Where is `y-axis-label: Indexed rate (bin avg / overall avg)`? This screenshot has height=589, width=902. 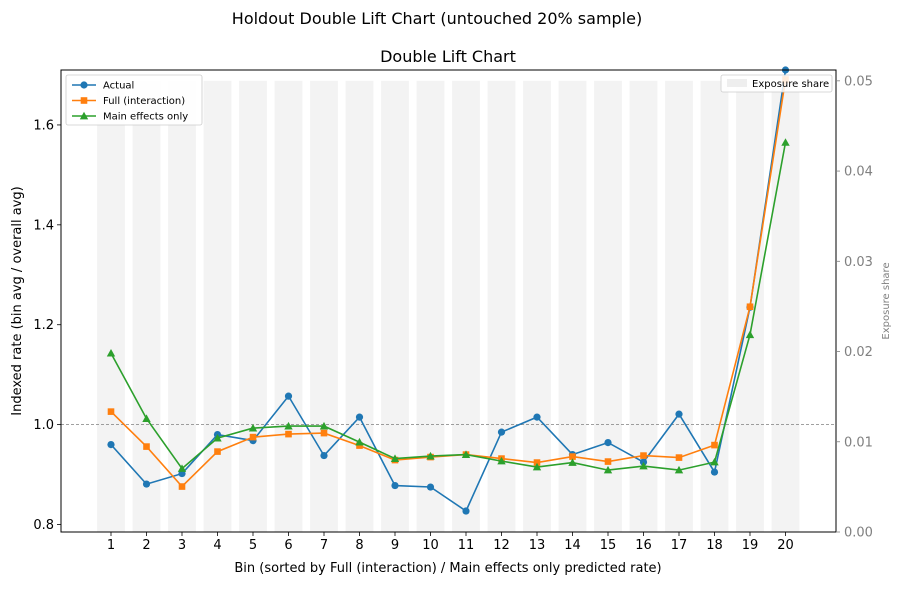
y-axis-label: Indexed rate (bin avg / overall avg) is located at coordinates (17, 300).